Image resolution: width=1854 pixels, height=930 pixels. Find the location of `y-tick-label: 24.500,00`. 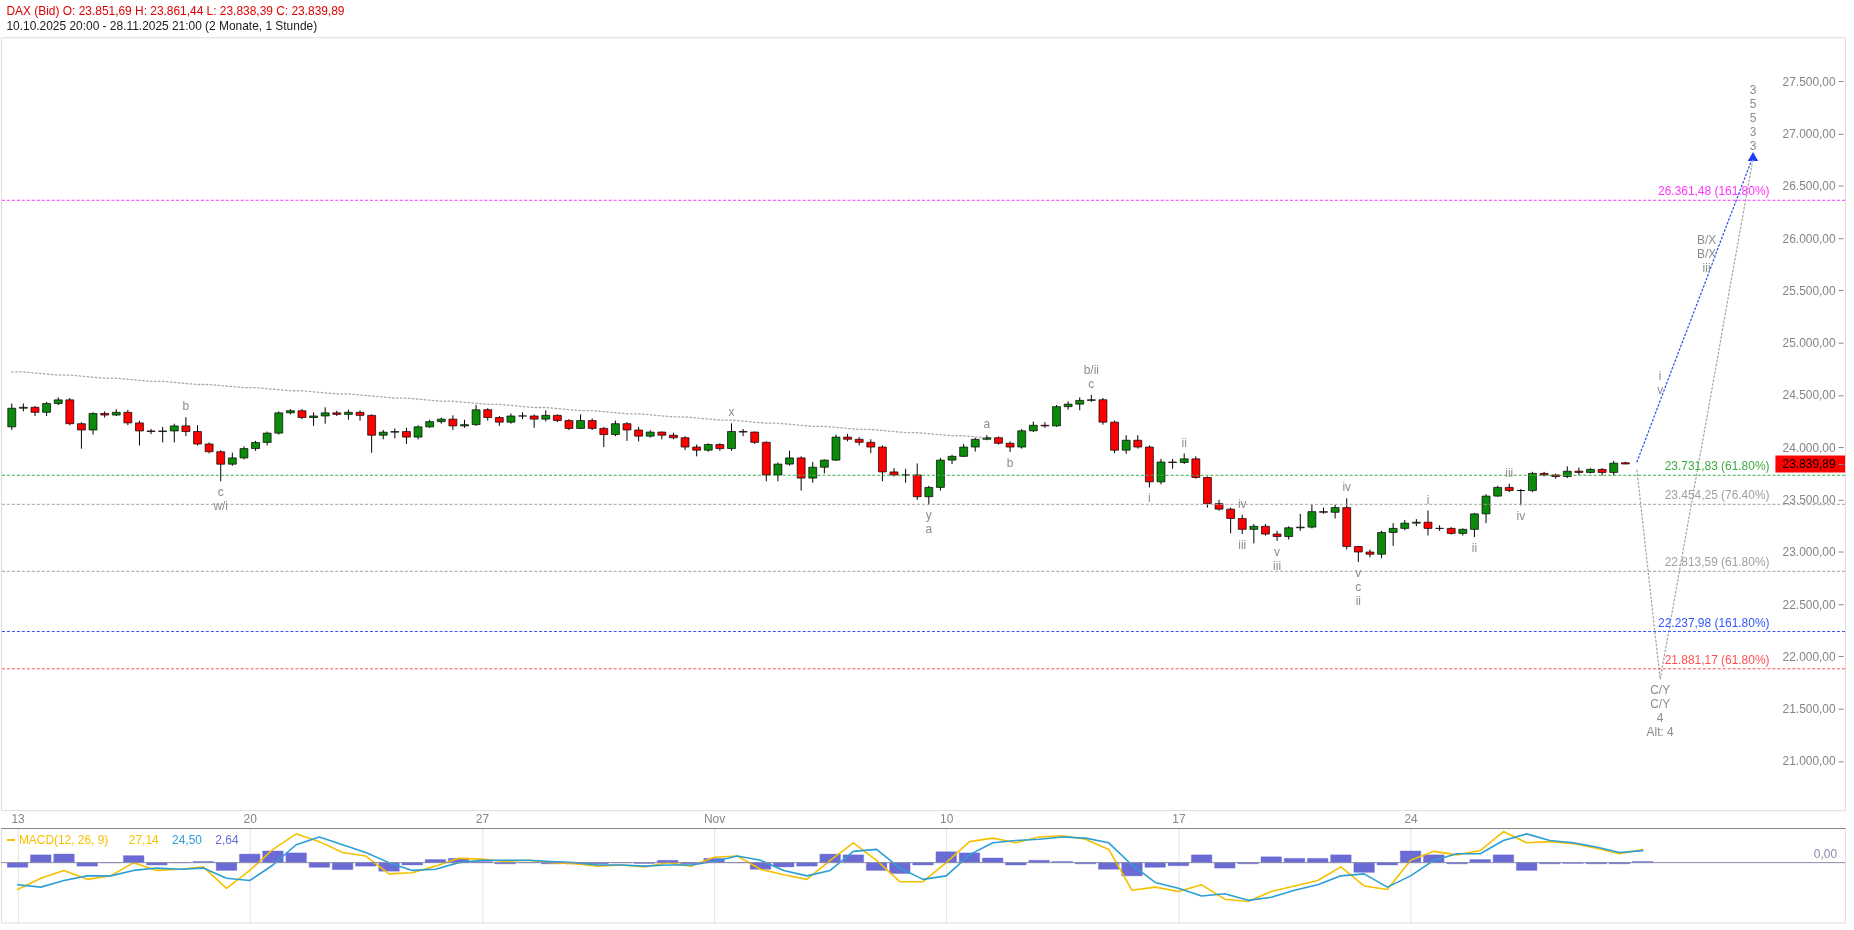

y-tick-label: 24.500,00 is located at coordinates (1809, 395).